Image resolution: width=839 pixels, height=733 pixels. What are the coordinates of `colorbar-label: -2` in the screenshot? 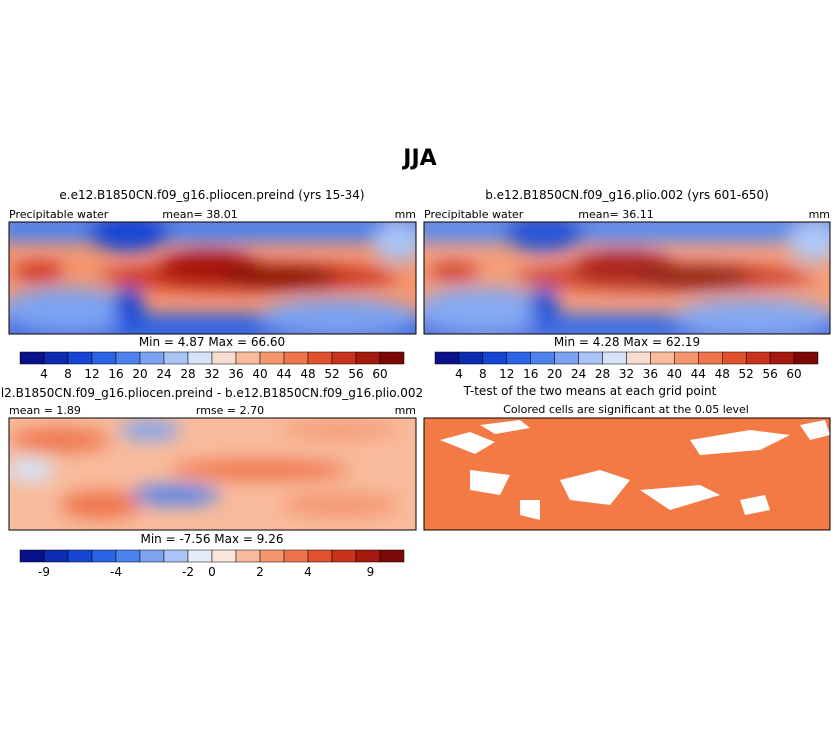 It's located at (188, 572).